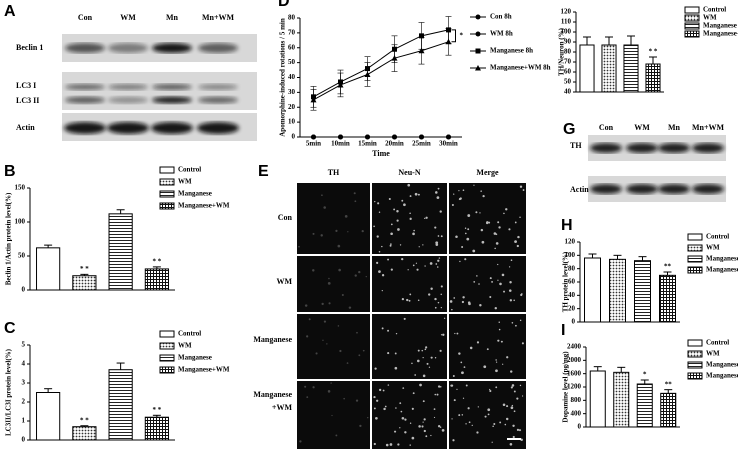 The width and height of the screenshot is (738, 449). I want to click on row-label: LC3 I, so click(26, 85).